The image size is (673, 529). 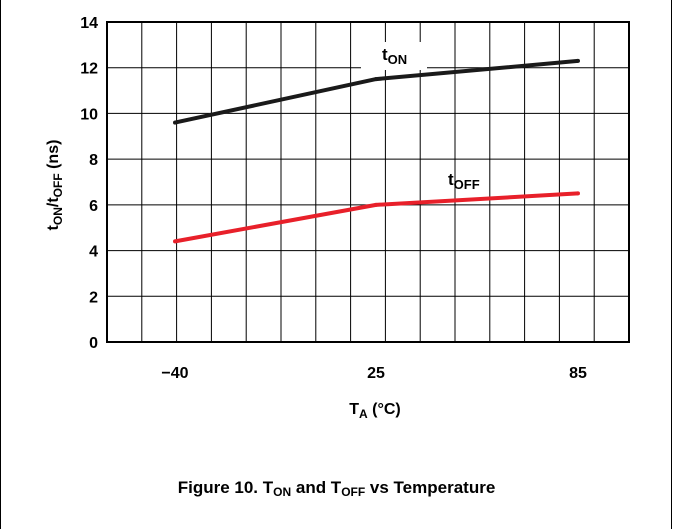 I want to click on y-axis-ticks: 0 2 4 6 8 10 12 14, so click(x=89, y=183).